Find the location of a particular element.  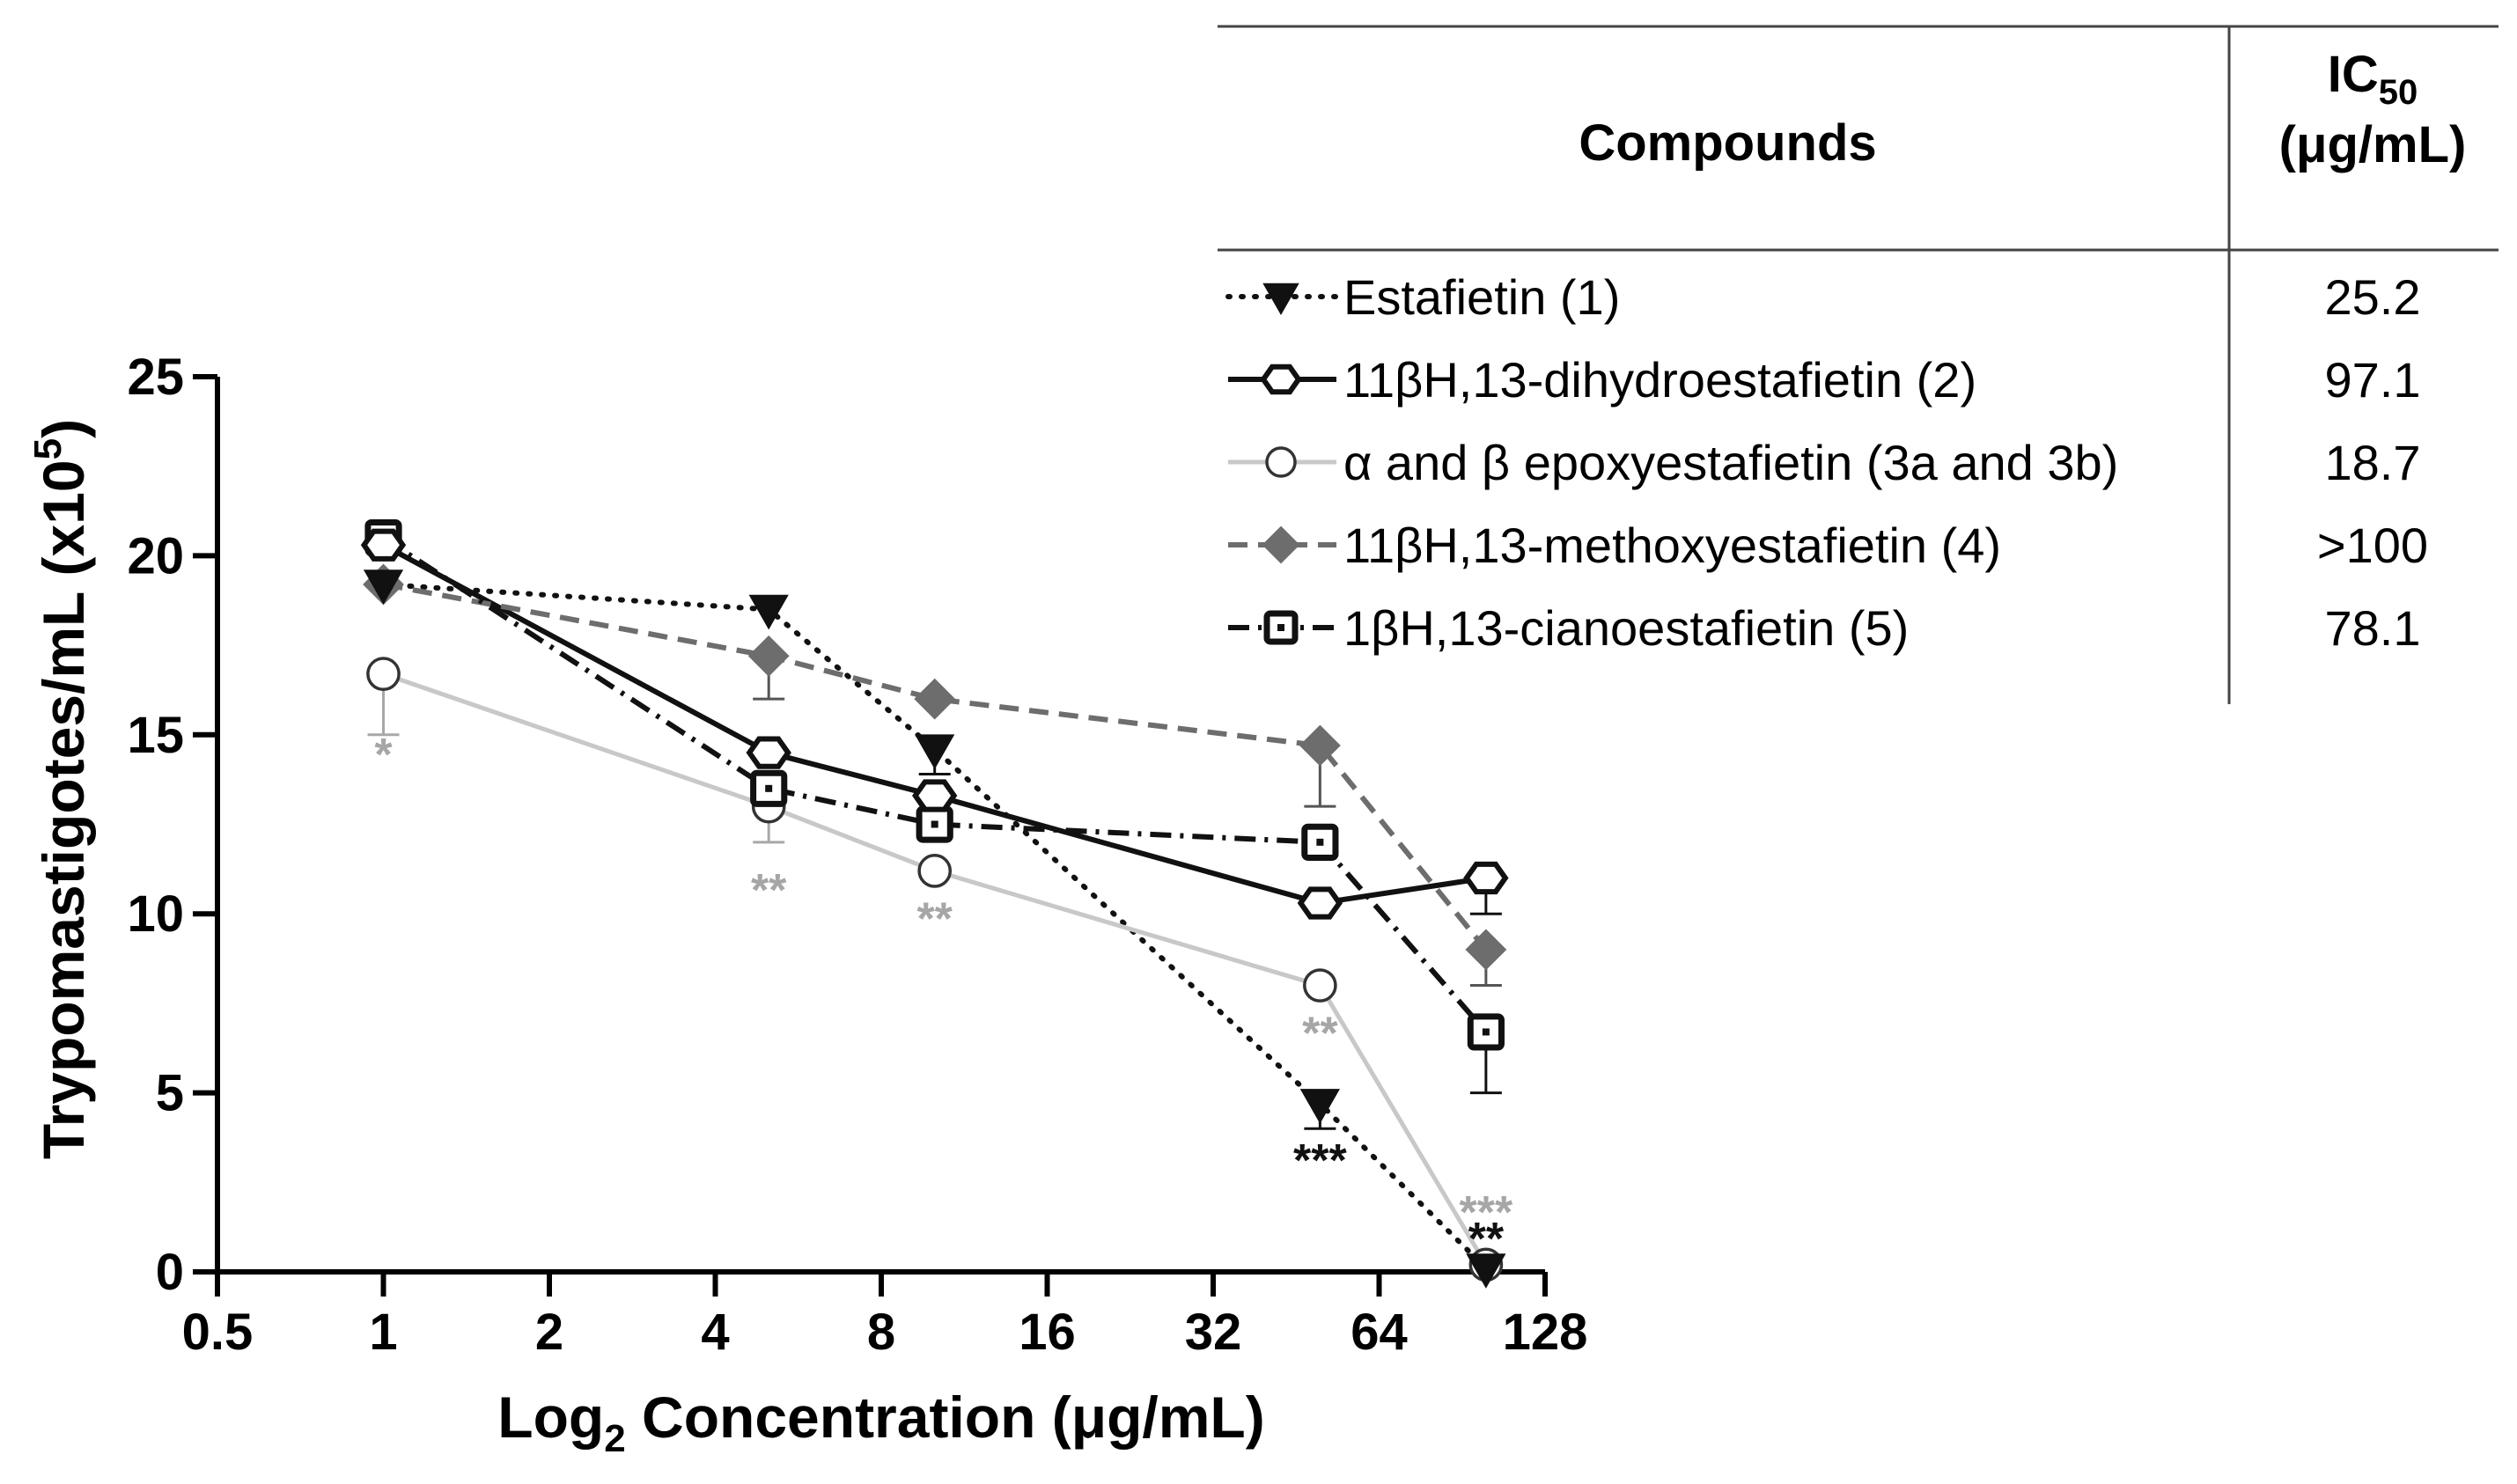

x-tick-label: 64 is located at coordinates (1379, 1332).